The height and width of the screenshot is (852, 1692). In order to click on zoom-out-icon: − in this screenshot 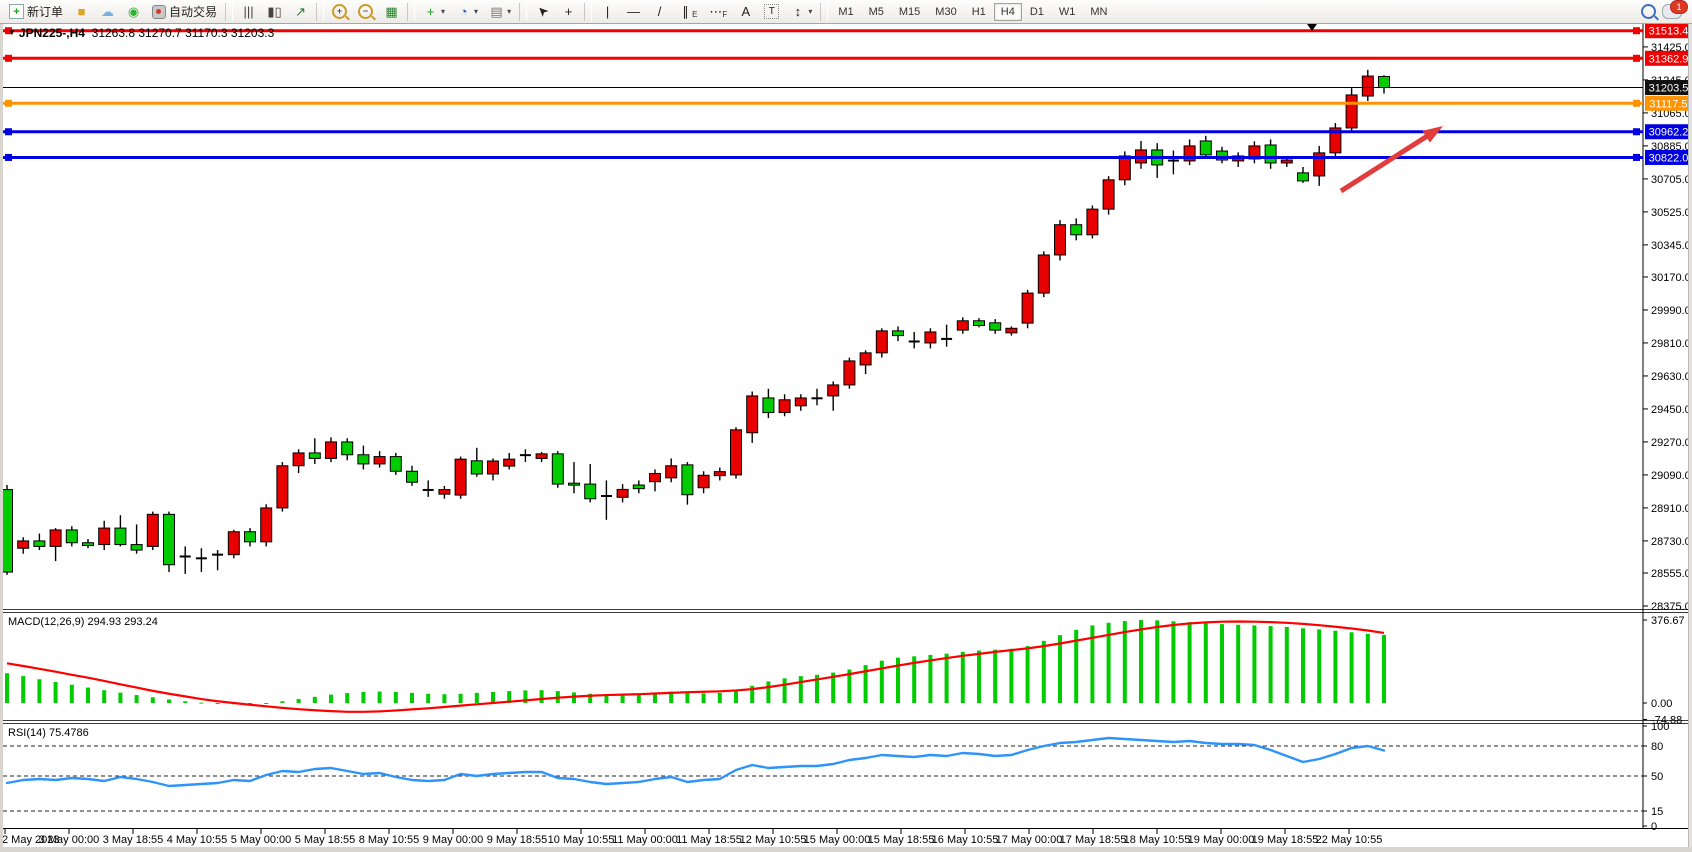, I will do `click(366, 11)`.